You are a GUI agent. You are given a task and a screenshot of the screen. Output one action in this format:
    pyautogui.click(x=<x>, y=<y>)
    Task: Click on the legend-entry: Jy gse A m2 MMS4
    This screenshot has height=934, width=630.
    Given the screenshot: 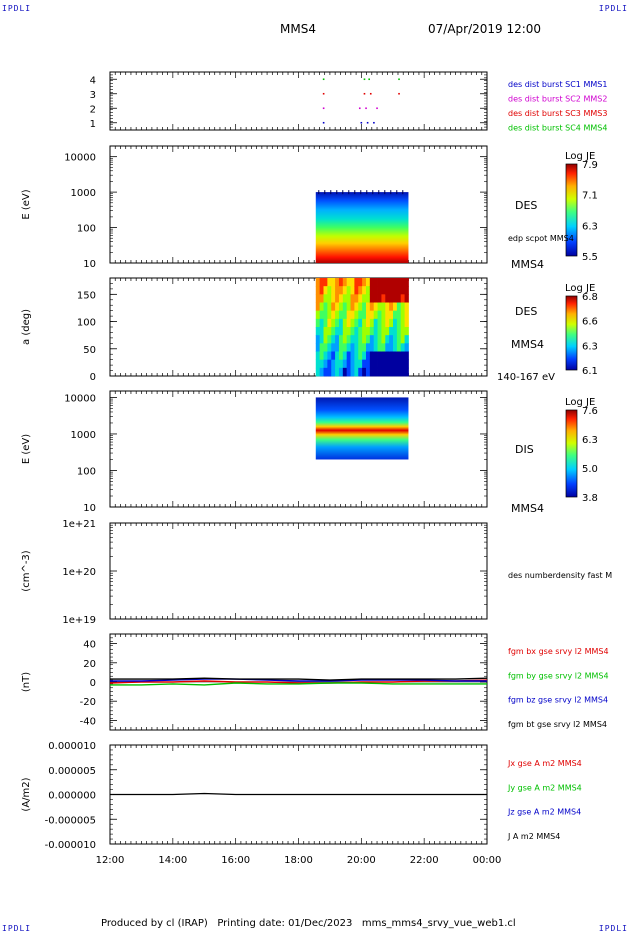 What is the action you would take?
    pyautogui.click(x=544, y=787)
    